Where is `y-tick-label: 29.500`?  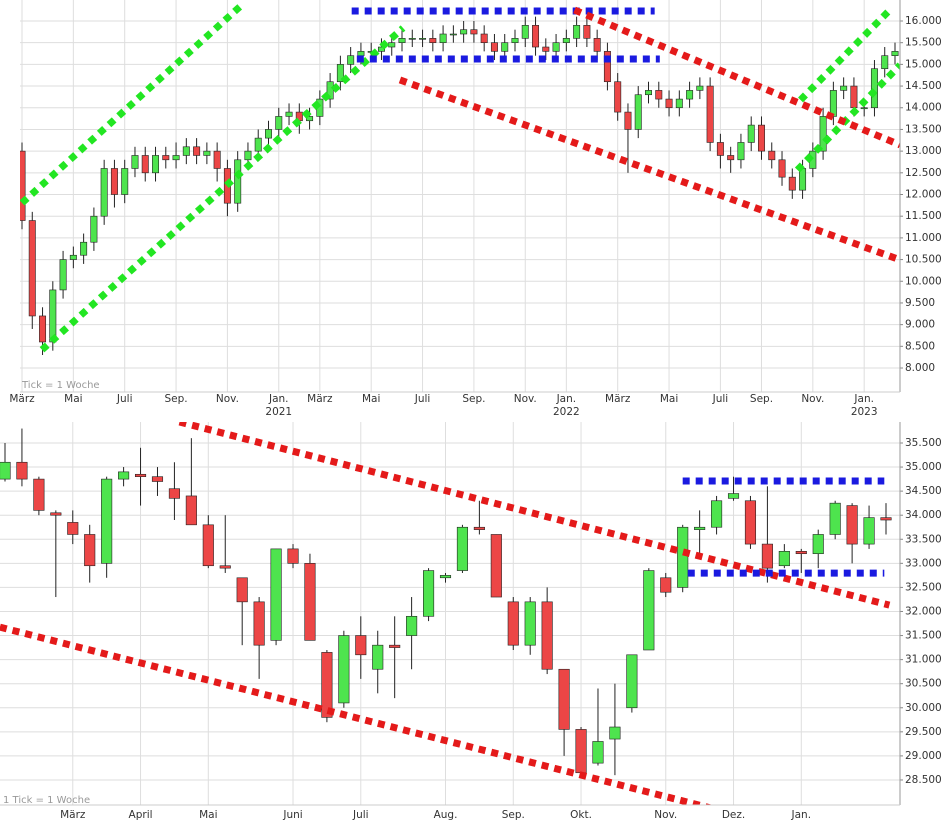 y-tick-label: 29.500 is located at coordinates (923, 732).